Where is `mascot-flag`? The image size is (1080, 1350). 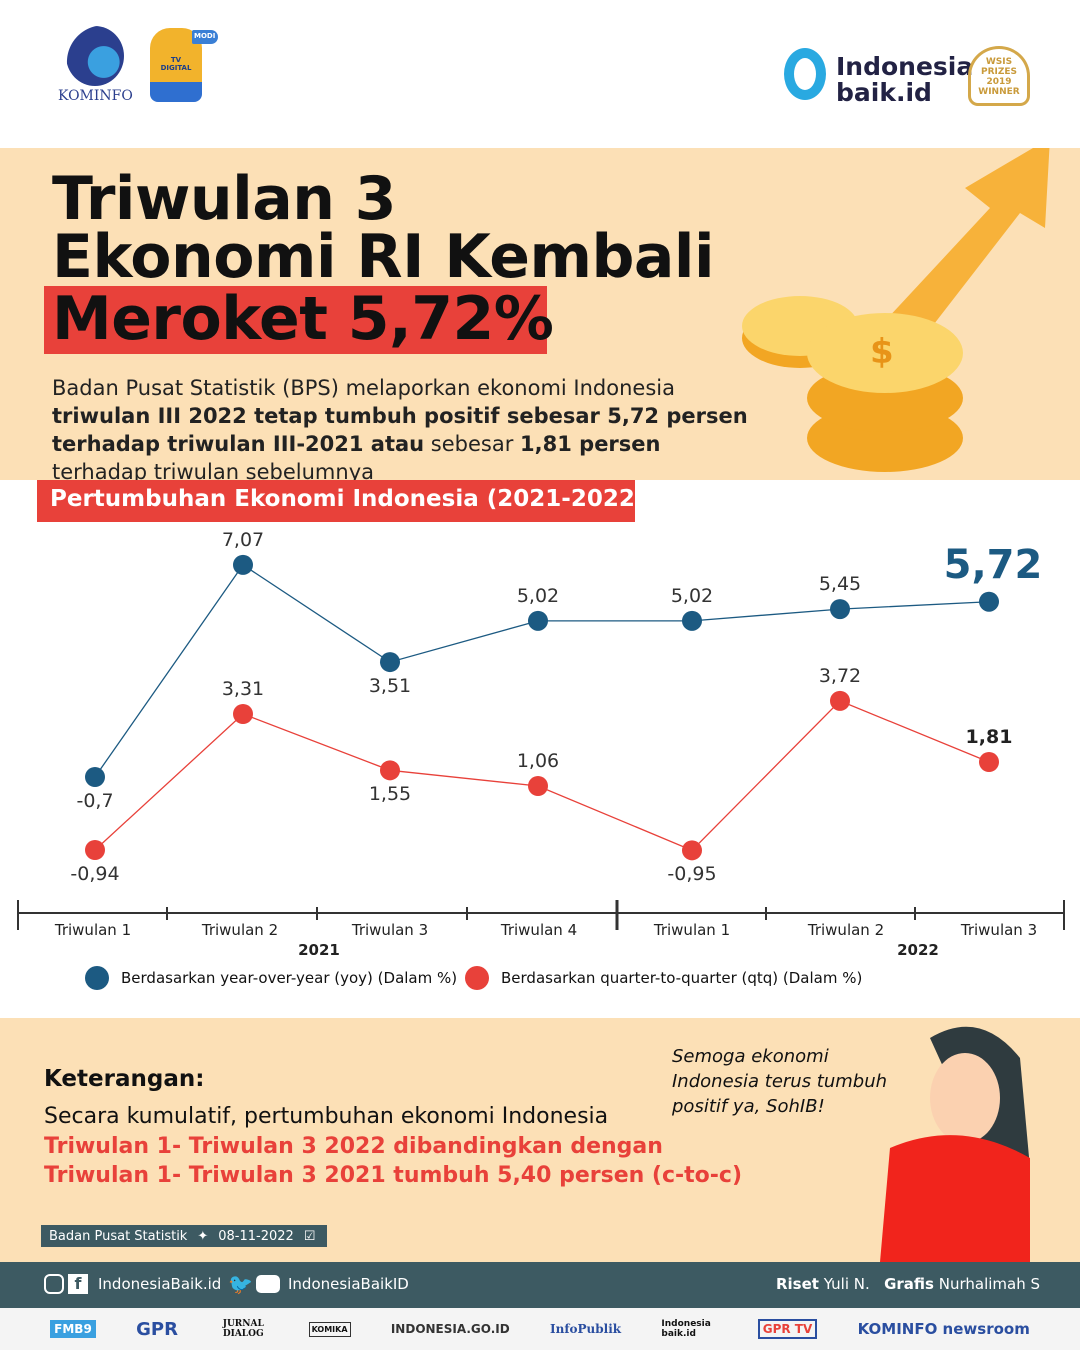 mascot-flag is located at coordinates (205, 37).